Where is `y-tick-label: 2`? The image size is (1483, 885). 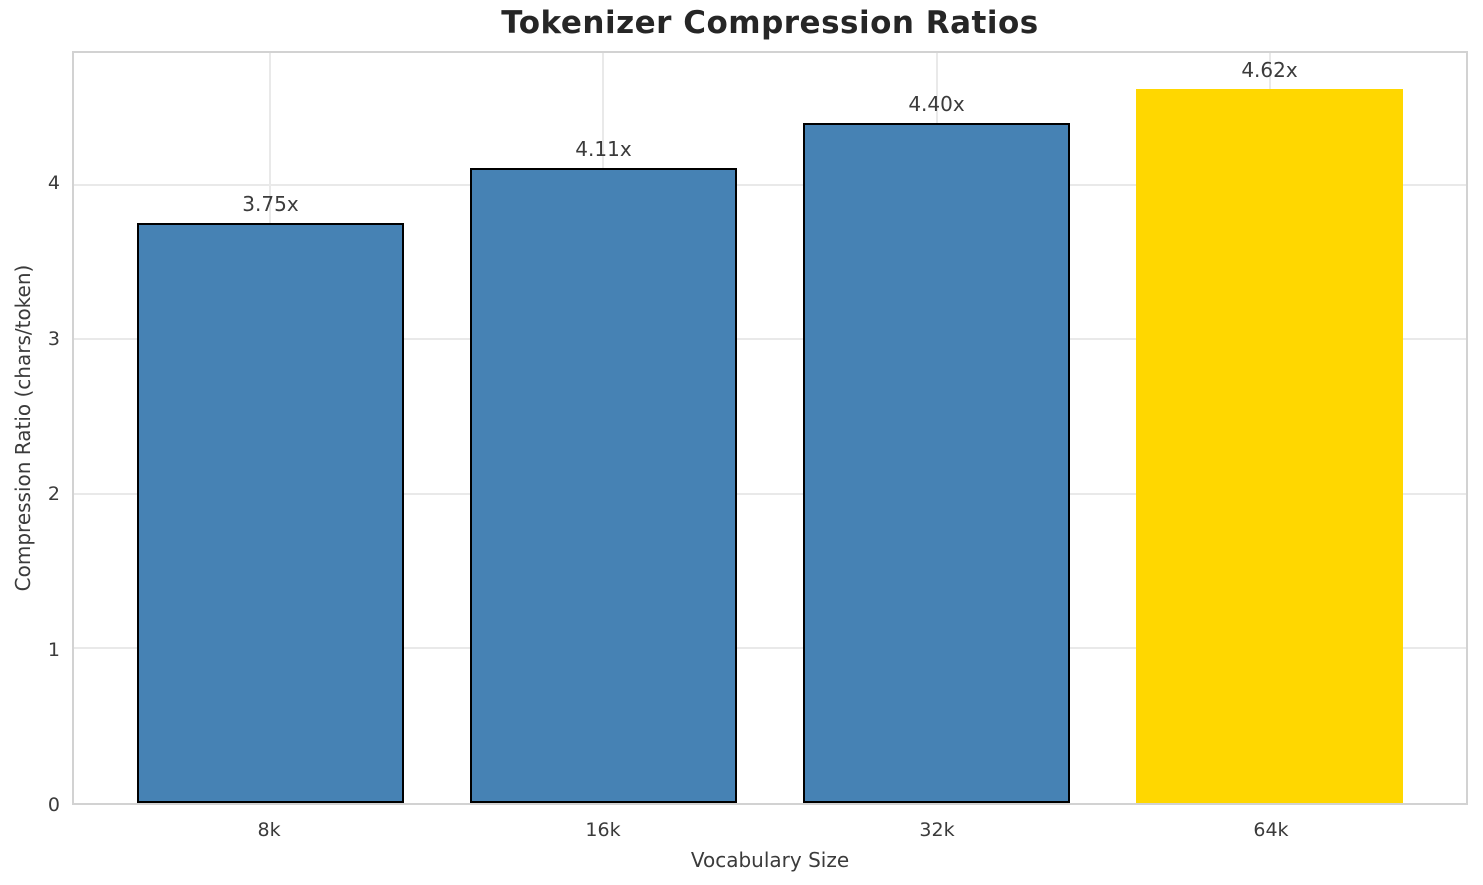 y-tick-label: 2 is located at coordinates (53, 494).